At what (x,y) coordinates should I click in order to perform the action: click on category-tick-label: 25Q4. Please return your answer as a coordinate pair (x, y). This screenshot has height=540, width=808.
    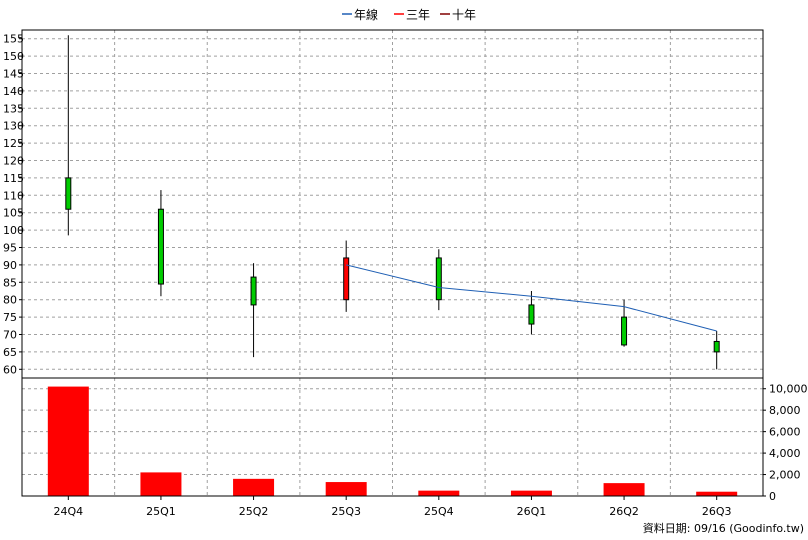
    Looking at the image, I should click on (439, 511).